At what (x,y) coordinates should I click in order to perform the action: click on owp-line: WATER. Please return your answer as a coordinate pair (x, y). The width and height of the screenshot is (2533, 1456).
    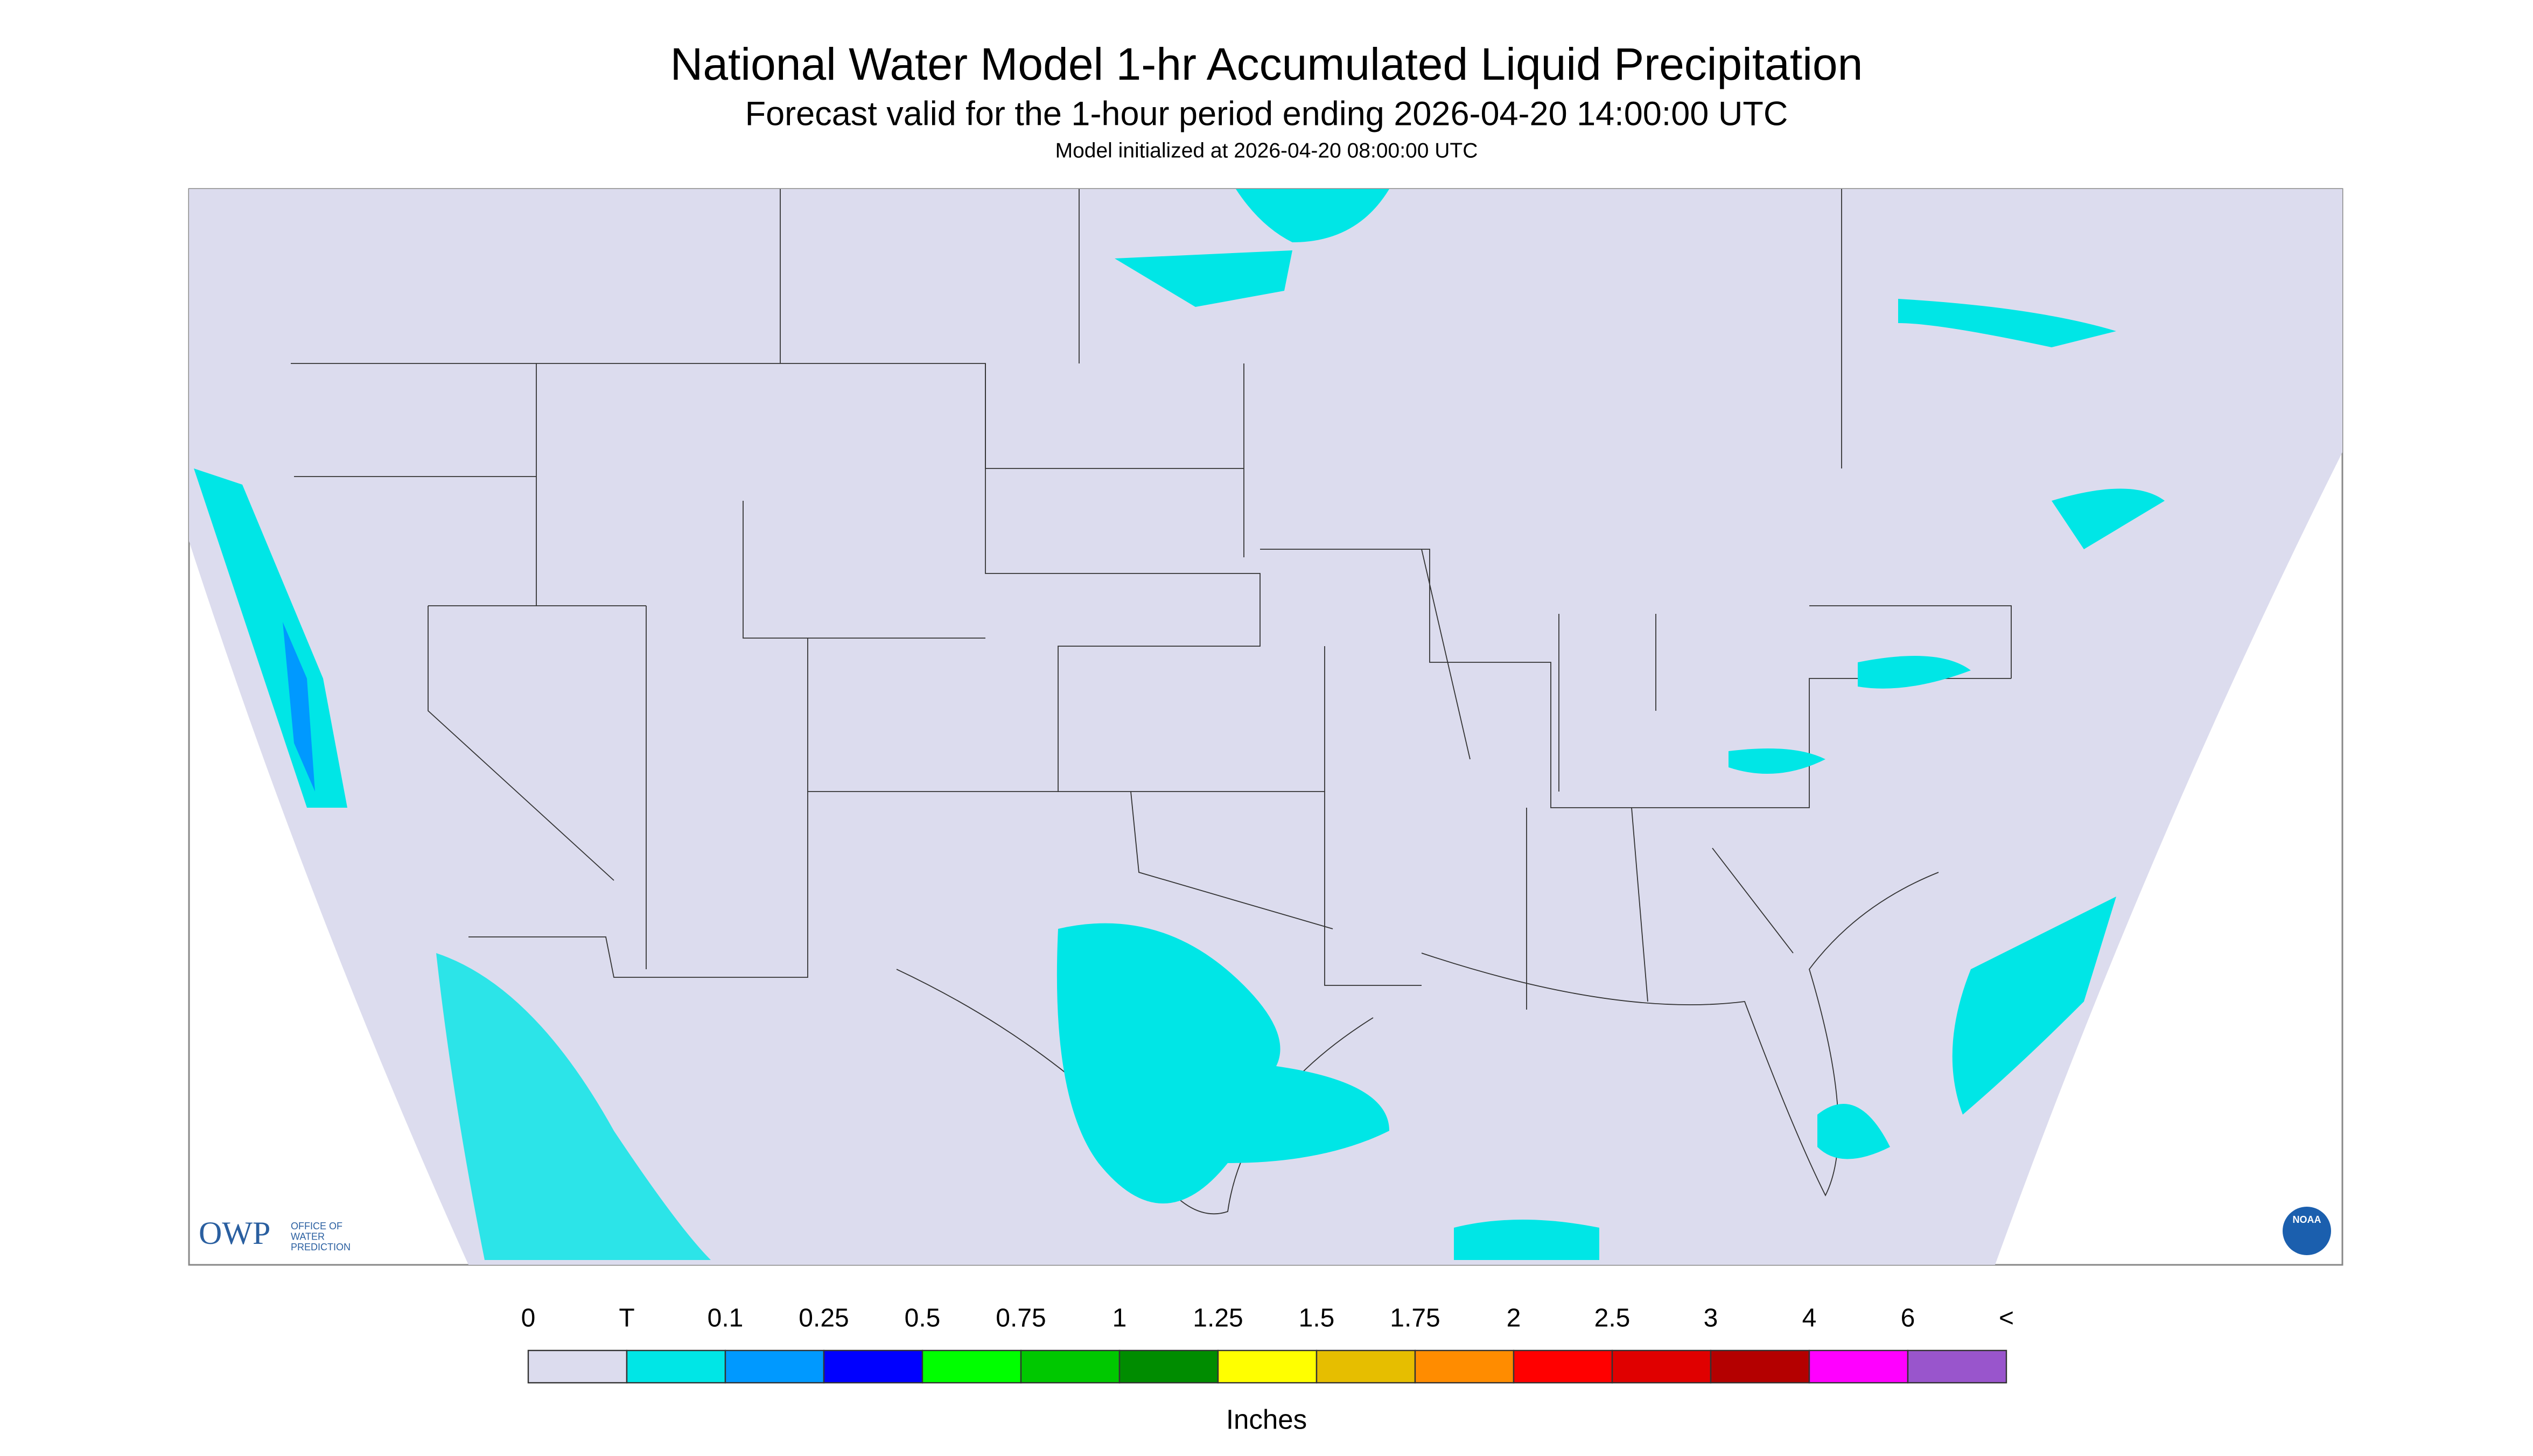
    Looking at the image, I should click on (308, 1236).